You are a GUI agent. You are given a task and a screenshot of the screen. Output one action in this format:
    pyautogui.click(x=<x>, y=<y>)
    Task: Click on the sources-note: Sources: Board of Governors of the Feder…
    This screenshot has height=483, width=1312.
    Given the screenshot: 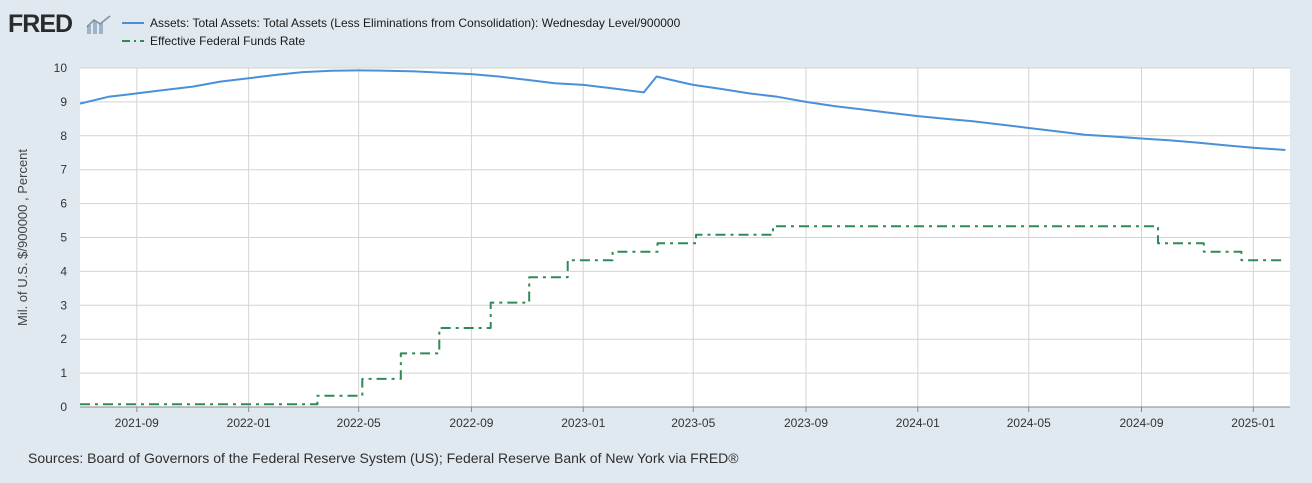 What is the action you would take?
    pyautogui.click(x=383, y=458)
    